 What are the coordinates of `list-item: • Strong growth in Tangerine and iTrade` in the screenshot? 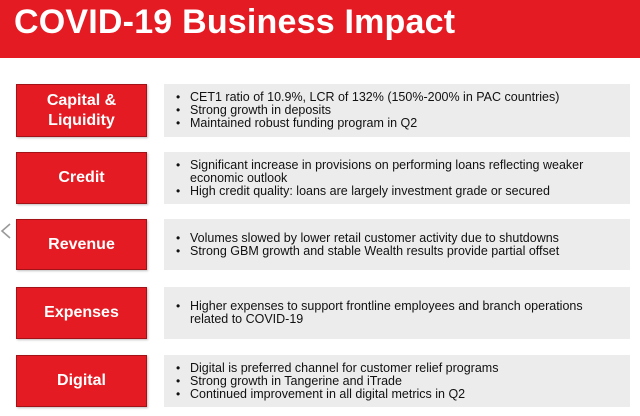 It's located at (335, 380).